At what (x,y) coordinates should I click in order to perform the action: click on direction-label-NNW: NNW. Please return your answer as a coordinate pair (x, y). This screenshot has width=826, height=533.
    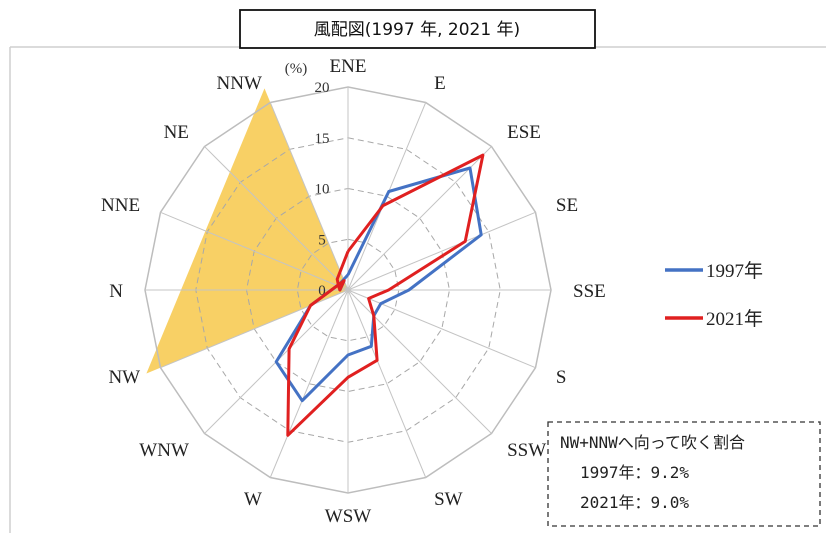
    Looking at the image, I should click on (239, 83).